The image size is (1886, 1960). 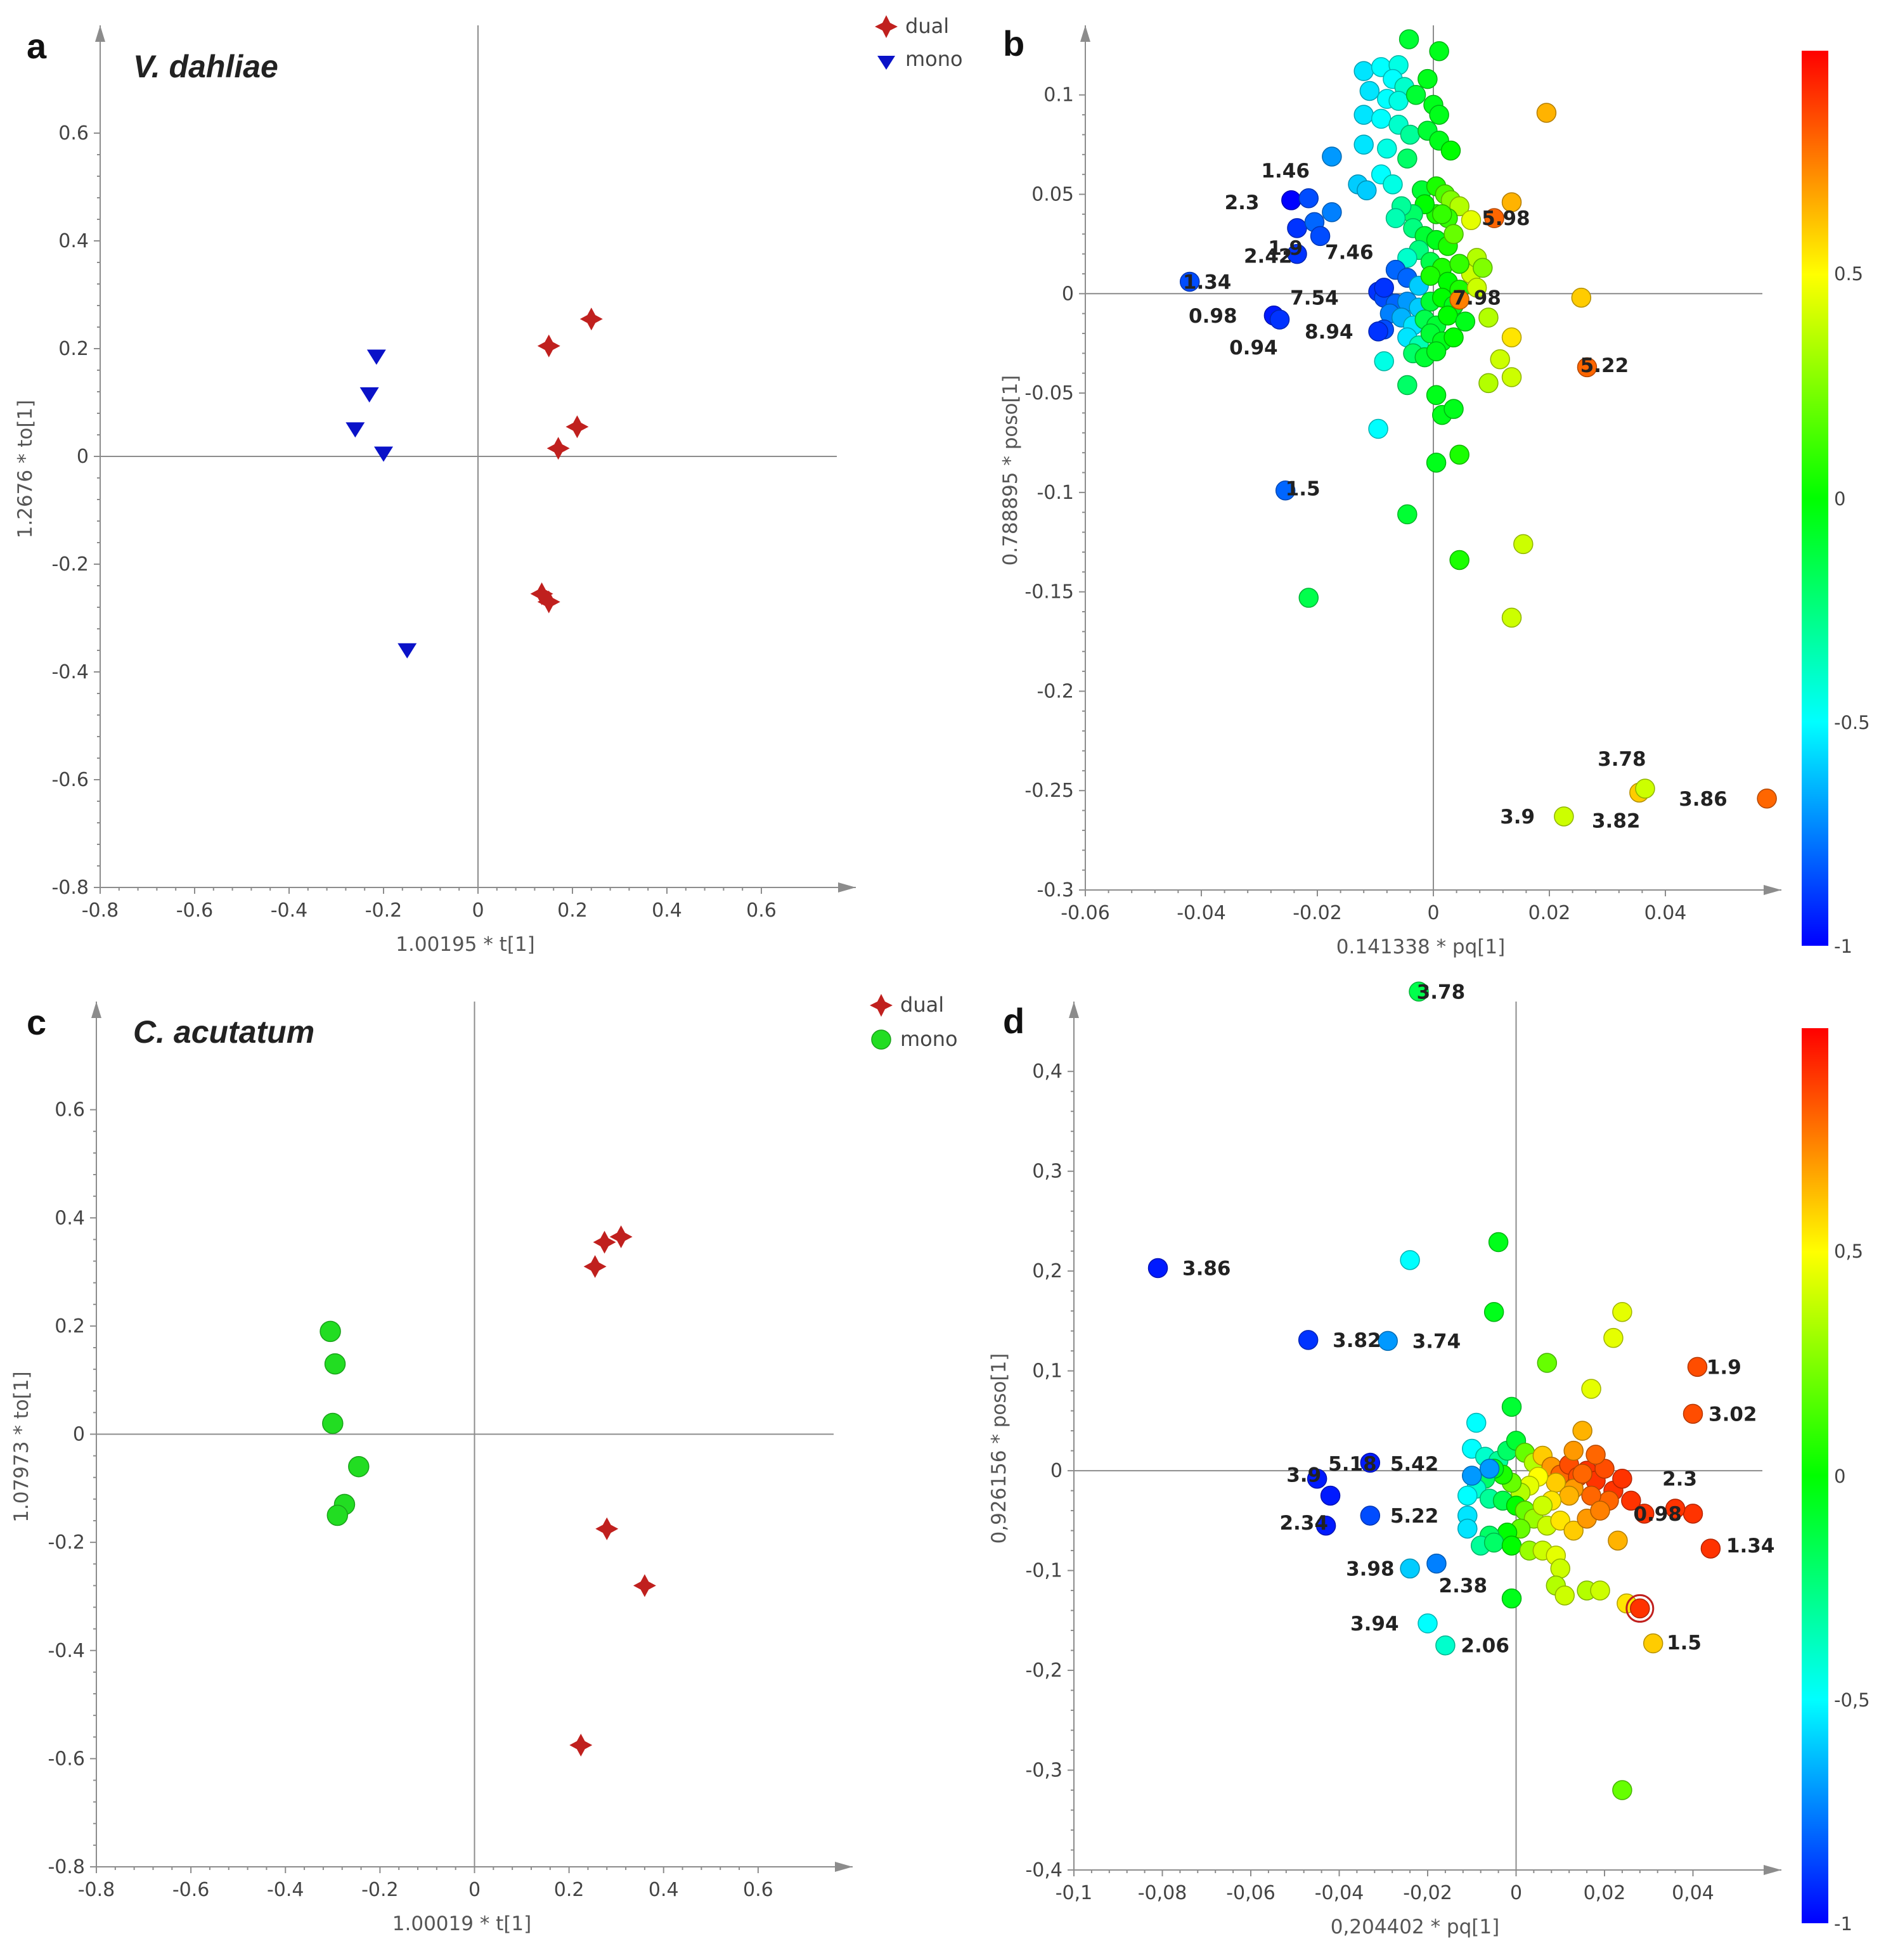 I want to click on colorbar-b: 0.5 0 -0.5 -1, so click(x=1836, y=504).